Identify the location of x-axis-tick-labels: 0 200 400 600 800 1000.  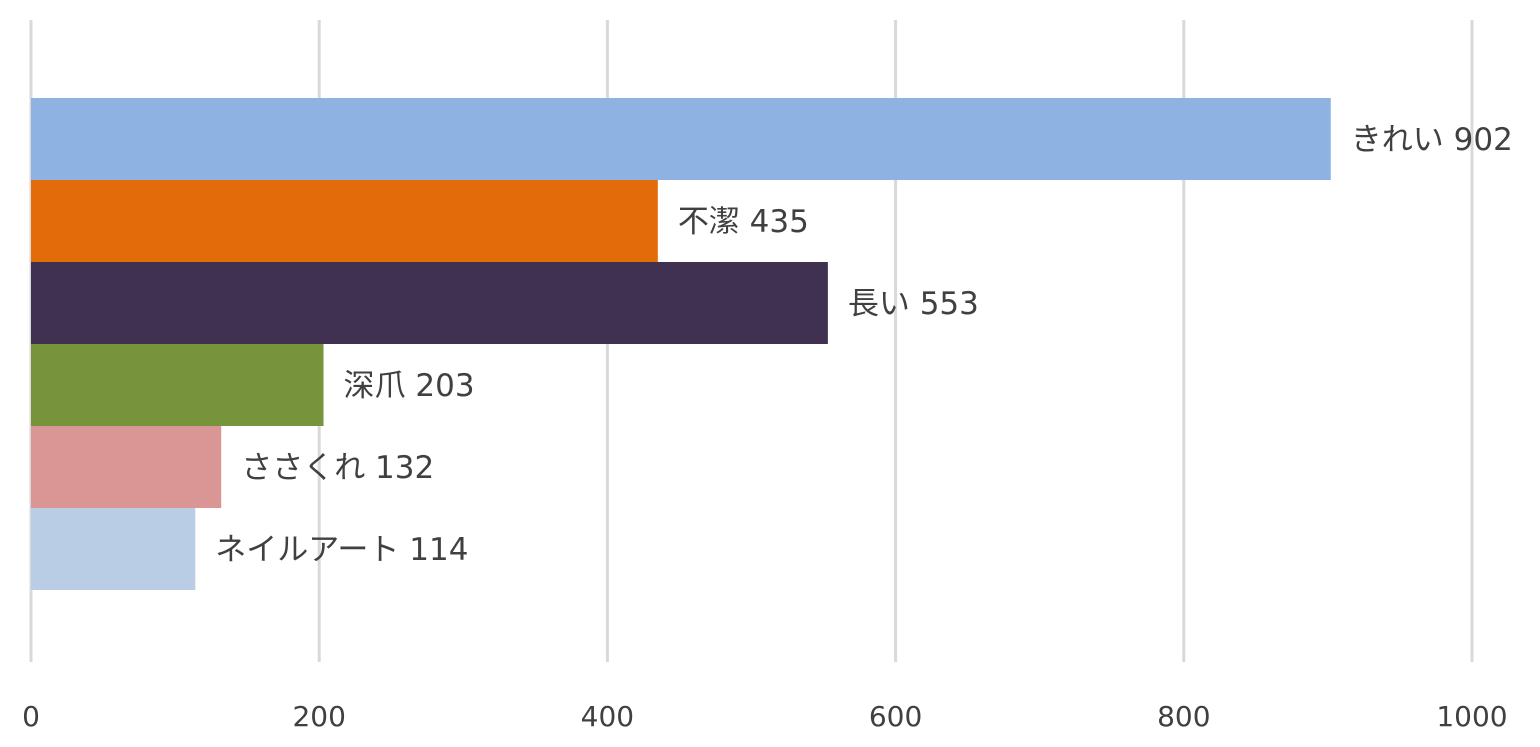
(765, 716).